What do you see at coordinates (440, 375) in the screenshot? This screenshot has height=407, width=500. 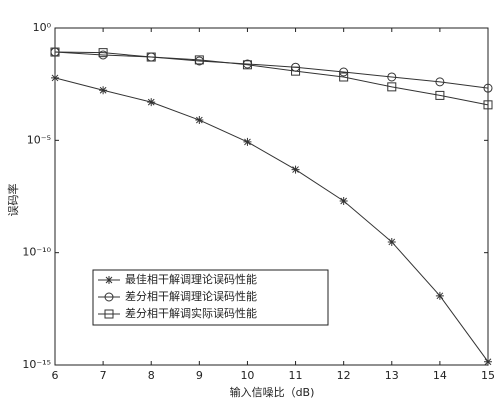 I see `x-tick-label: 14` at bounding box center [440, 375].